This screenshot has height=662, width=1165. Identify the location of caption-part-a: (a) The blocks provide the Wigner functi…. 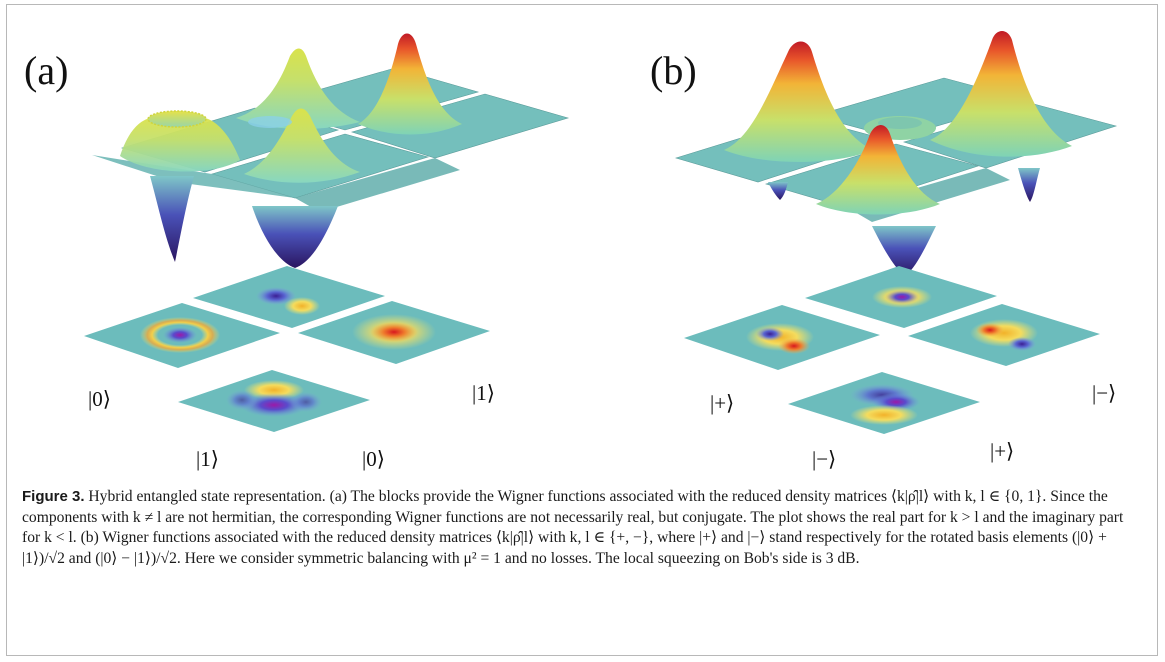
(573, 517).